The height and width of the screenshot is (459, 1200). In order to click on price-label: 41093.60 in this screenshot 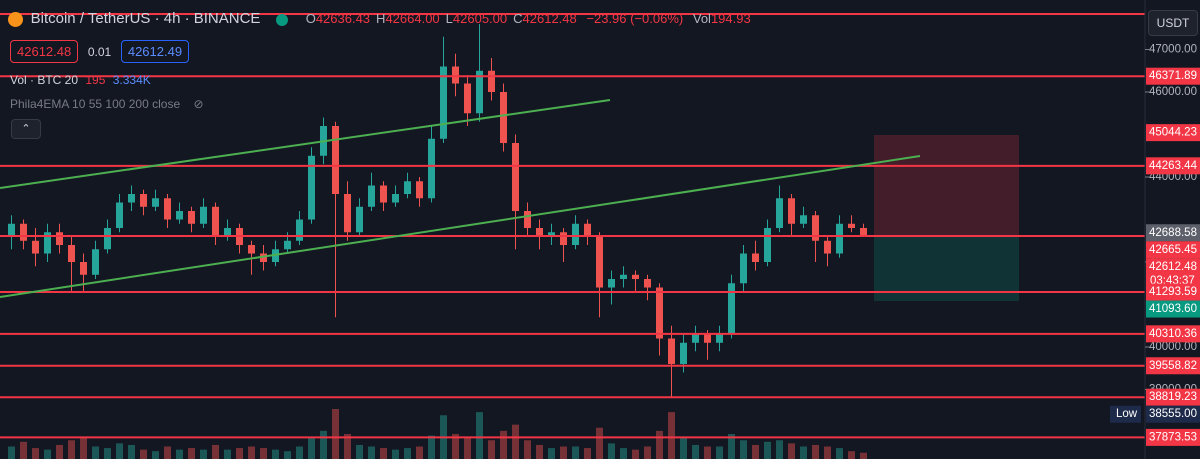, I will do `click(1173, 309)`.